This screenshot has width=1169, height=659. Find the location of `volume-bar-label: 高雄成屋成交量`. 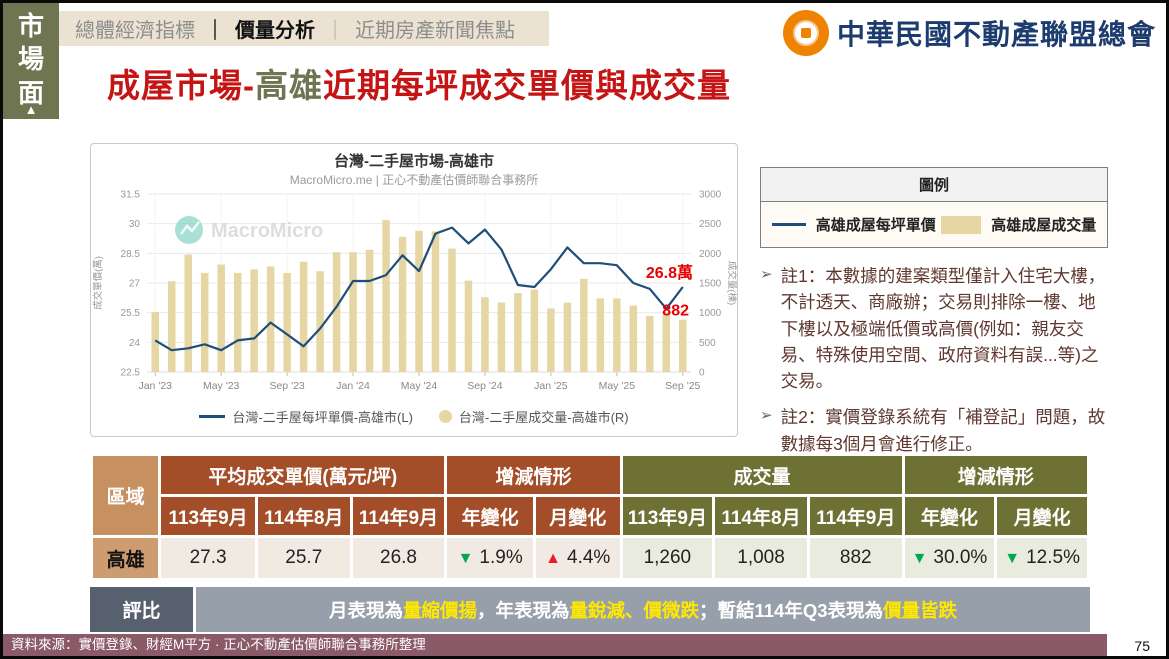

volume-bar-label: 高雄成屋成交量 is located at coordinates (1044, 225).